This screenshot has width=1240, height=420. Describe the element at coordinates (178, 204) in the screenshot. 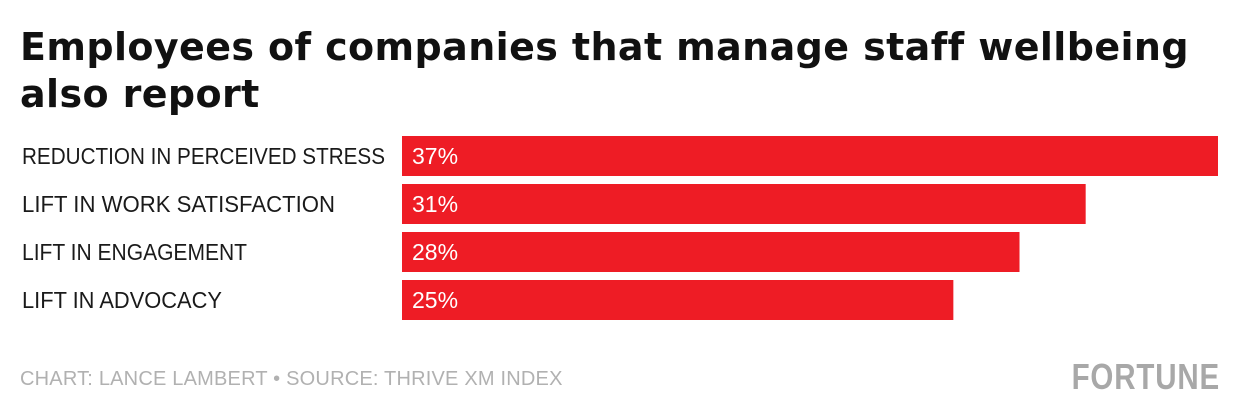

I see `category-label: LIFT IN WORK SATISFACTION` at that location.